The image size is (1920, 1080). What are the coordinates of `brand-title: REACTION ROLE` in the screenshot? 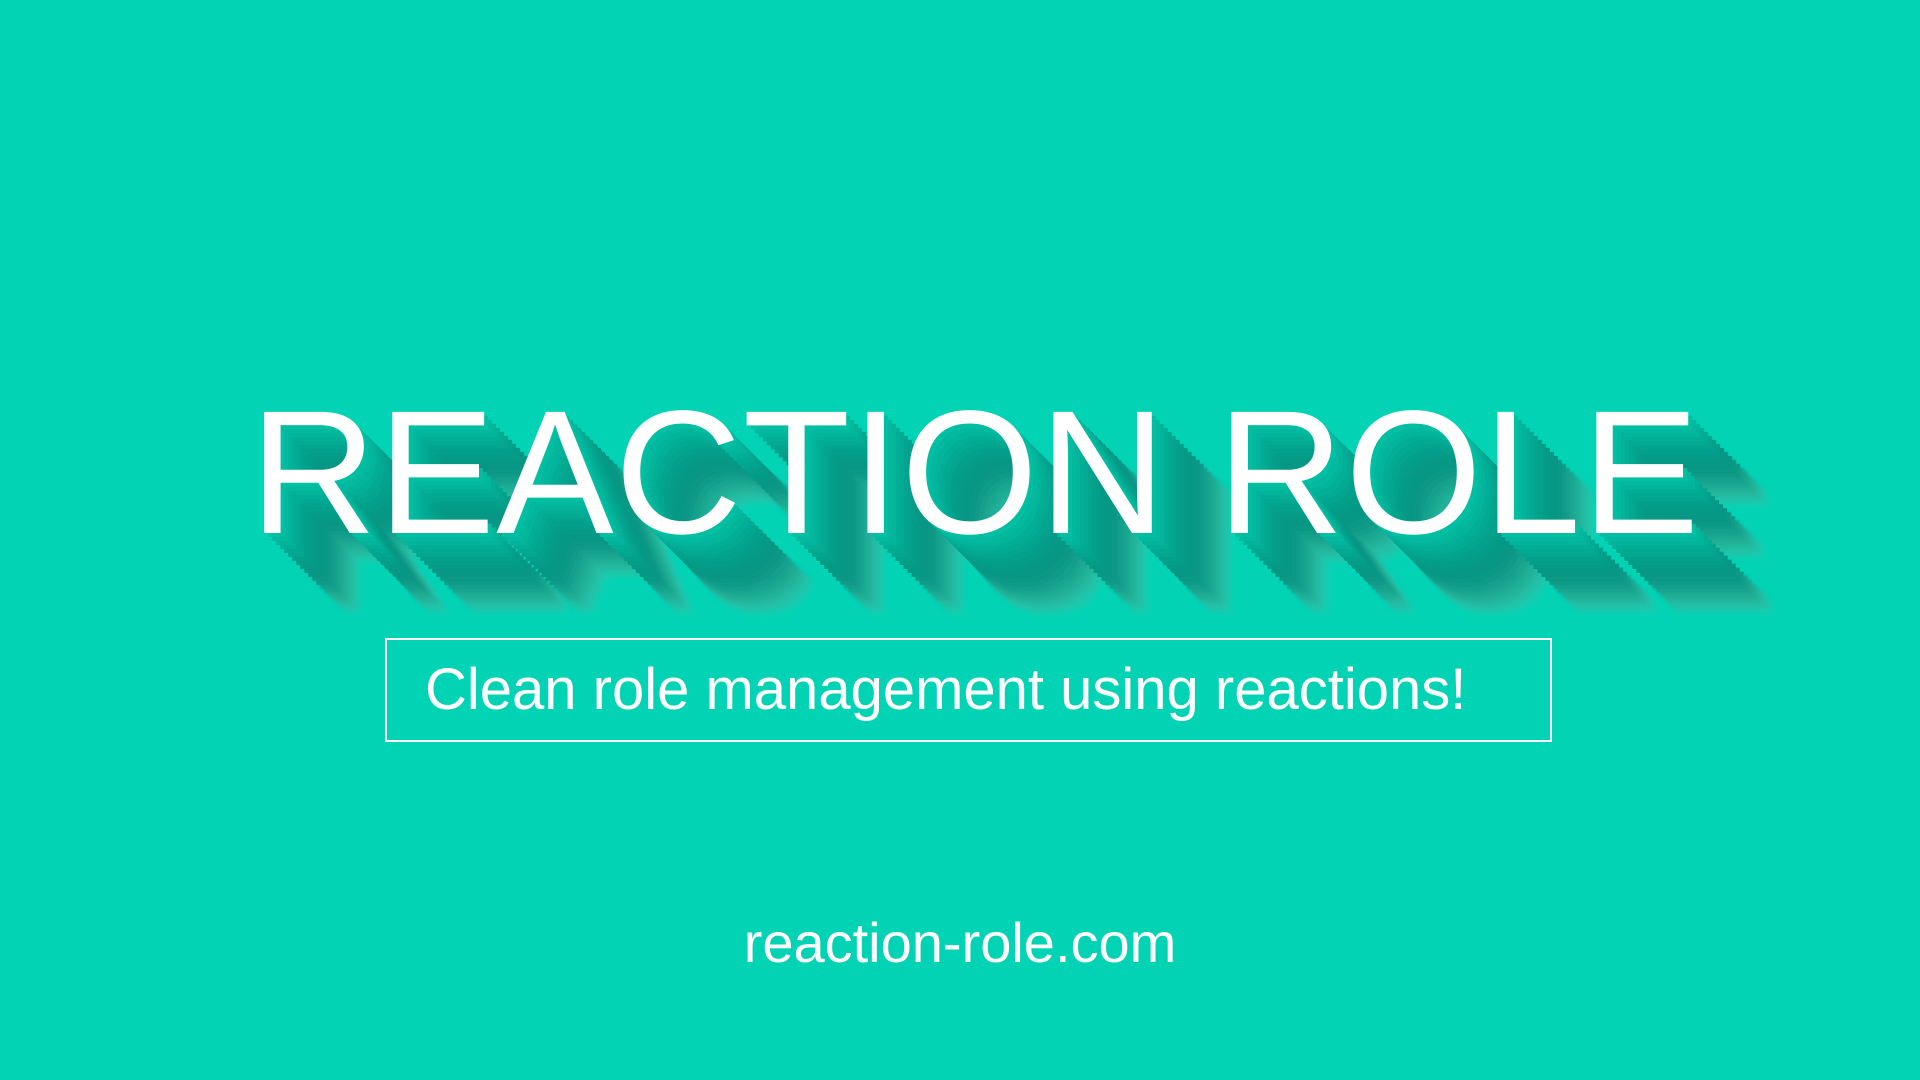 It's located at (975, 484).